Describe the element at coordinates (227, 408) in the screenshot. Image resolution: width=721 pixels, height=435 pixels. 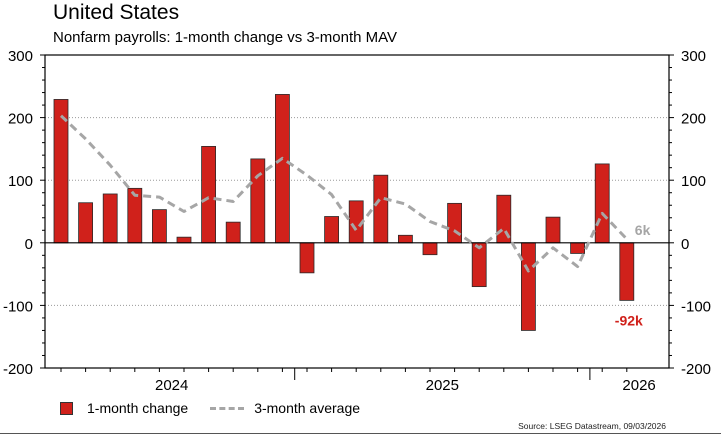
I see `legend-line-swatch` at that location.